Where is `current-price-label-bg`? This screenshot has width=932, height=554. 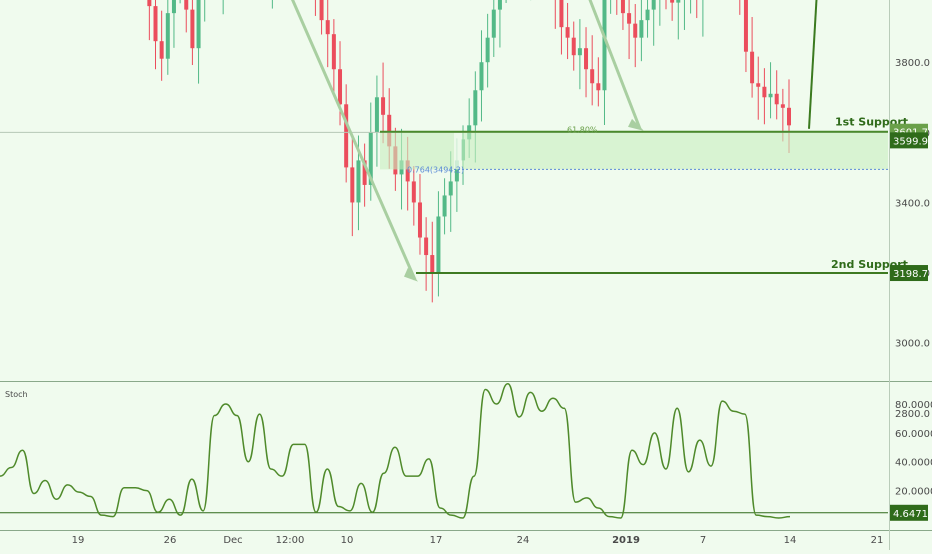 current-price-label-bg is located at coordinates (909, 140).